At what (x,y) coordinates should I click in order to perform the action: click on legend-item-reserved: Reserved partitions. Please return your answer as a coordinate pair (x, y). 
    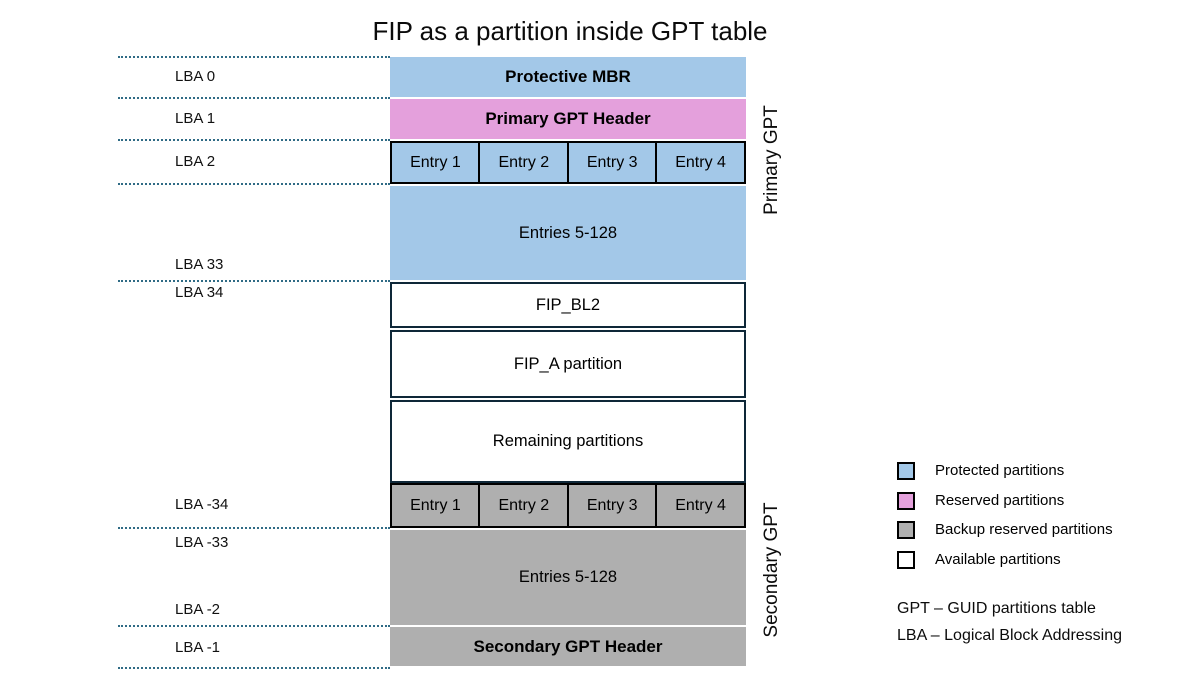
    Looking at the image, I should click on (1005, 500).